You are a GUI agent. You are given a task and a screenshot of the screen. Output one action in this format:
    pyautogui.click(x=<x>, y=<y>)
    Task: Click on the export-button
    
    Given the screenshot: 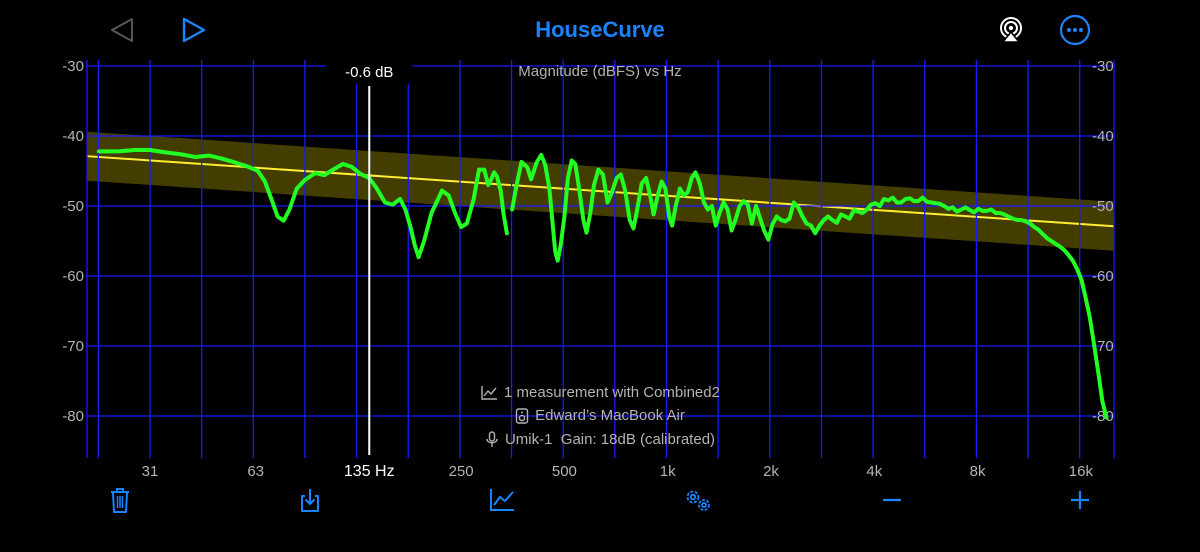 What is the action you would take?
    pyautogui.click(x=310, y=500)
    